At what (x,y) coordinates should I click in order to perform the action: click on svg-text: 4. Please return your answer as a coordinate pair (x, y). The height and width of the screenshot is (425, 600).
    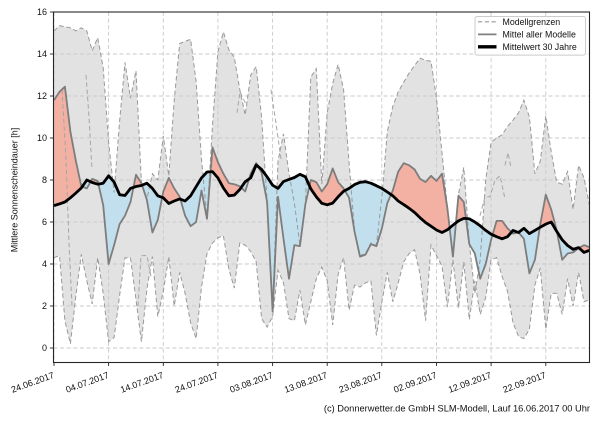
    Looking at the image, I should click on (44, 264).